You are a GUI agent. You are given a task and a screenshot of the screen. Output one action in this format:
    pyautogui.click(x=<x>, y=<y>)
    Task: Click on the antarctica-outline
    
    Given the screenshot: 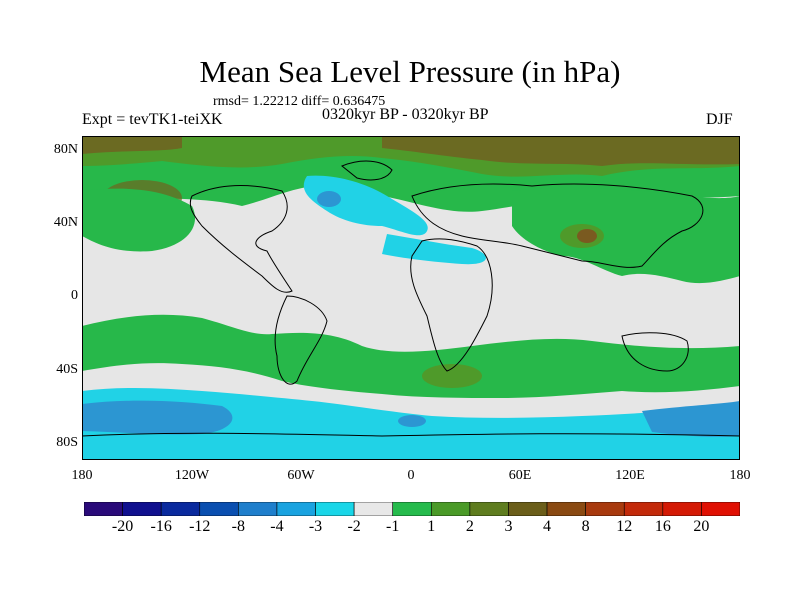 What is the action you would take?
    pyautogui.click(x=411, y=434)
    